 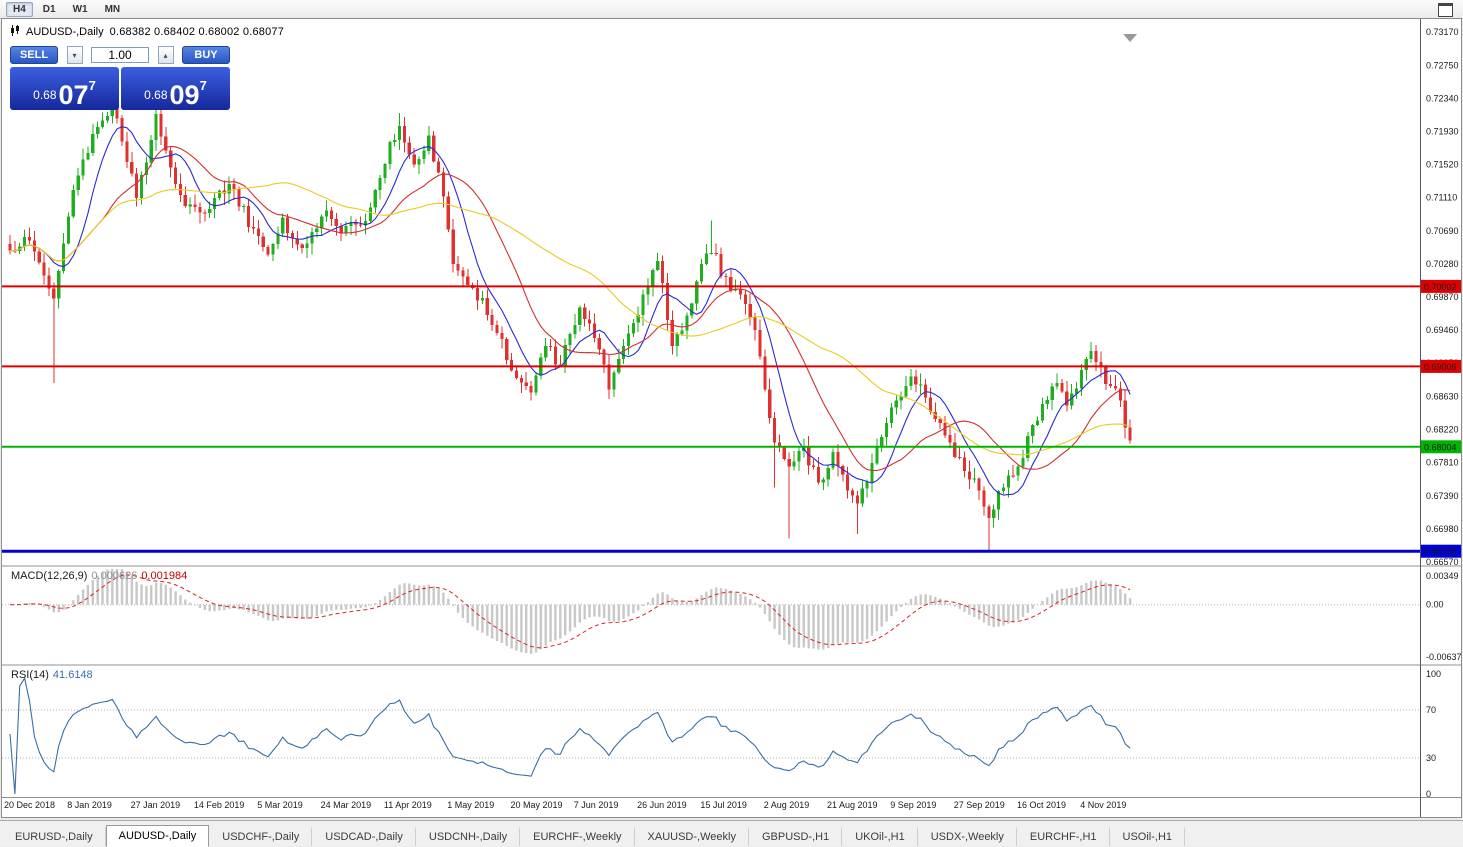 I want to click on rsi-line, so click(x=570, y=735).